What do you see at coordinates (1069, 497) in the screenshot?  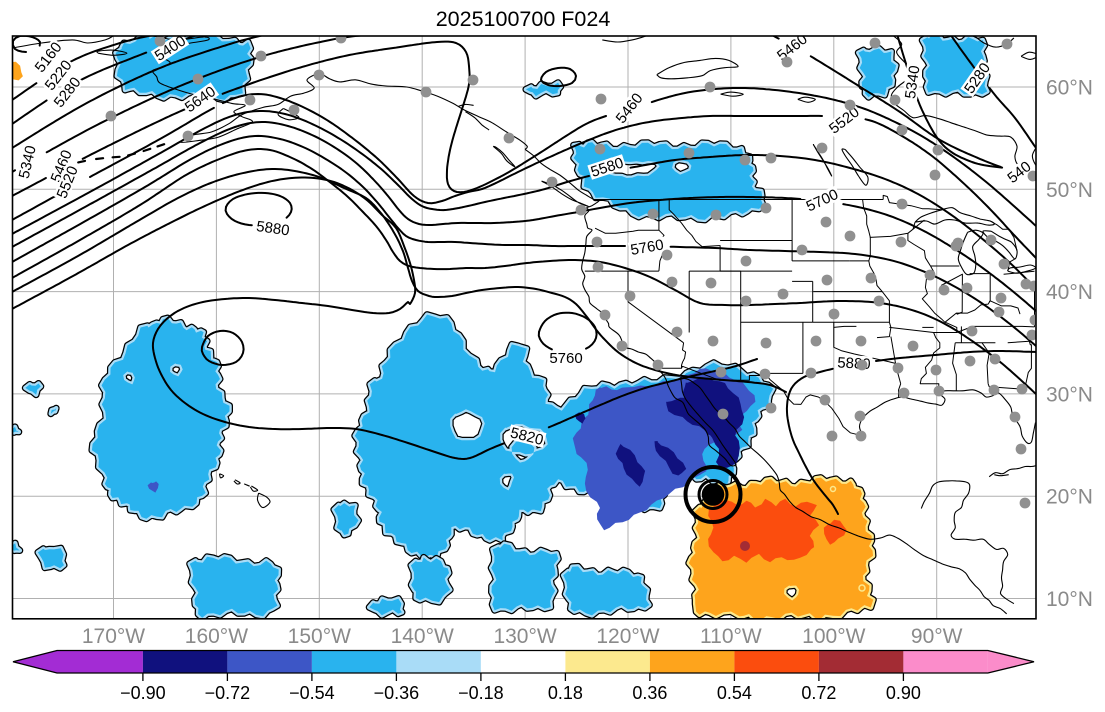 I see `svg-text: 20°N` at bounding box center [1069, 497].